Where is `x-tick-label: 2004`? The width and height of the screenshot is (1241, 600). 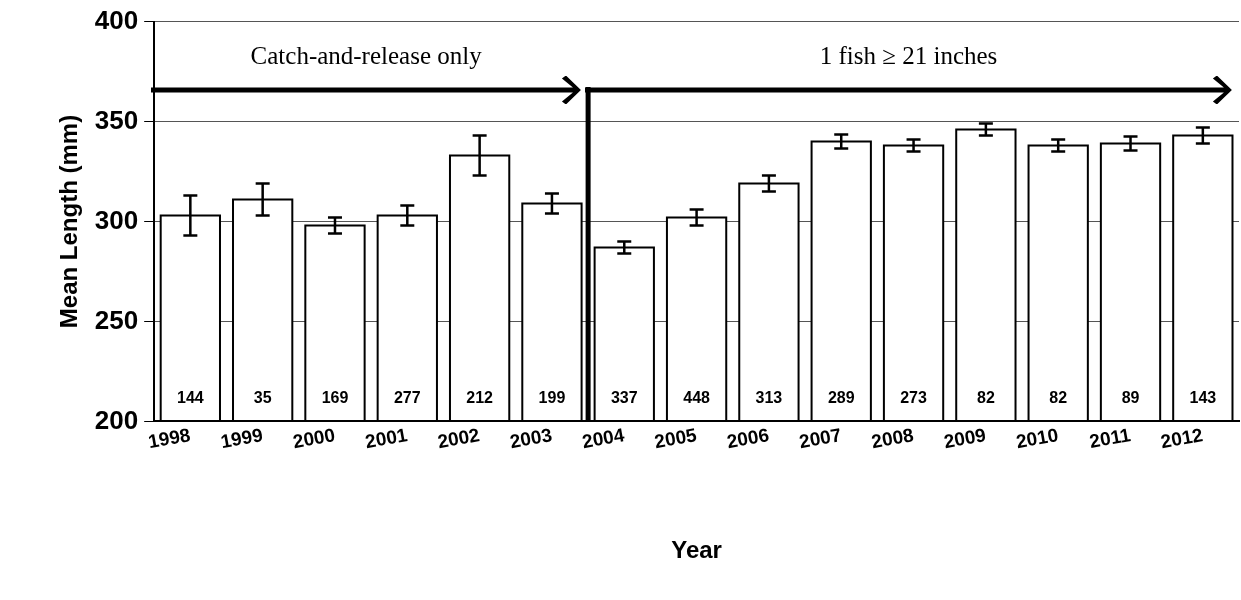
x-tick-label: 2004 is located at coordinates (603, 438).